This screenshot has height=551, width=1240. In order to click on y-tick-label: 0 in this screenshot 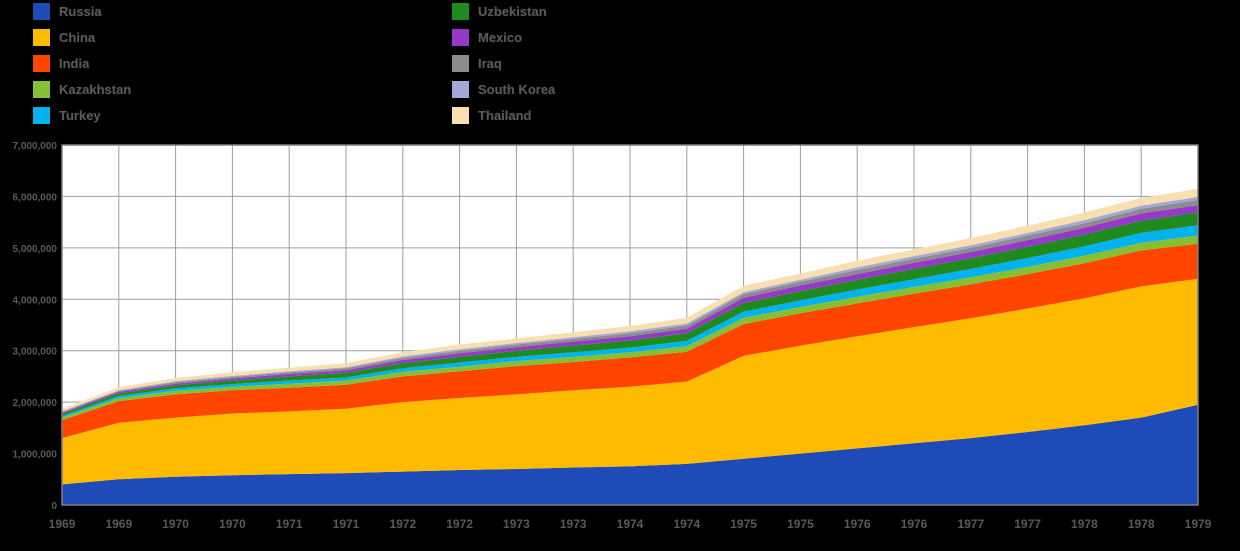, I will do `click(54, 506)`.